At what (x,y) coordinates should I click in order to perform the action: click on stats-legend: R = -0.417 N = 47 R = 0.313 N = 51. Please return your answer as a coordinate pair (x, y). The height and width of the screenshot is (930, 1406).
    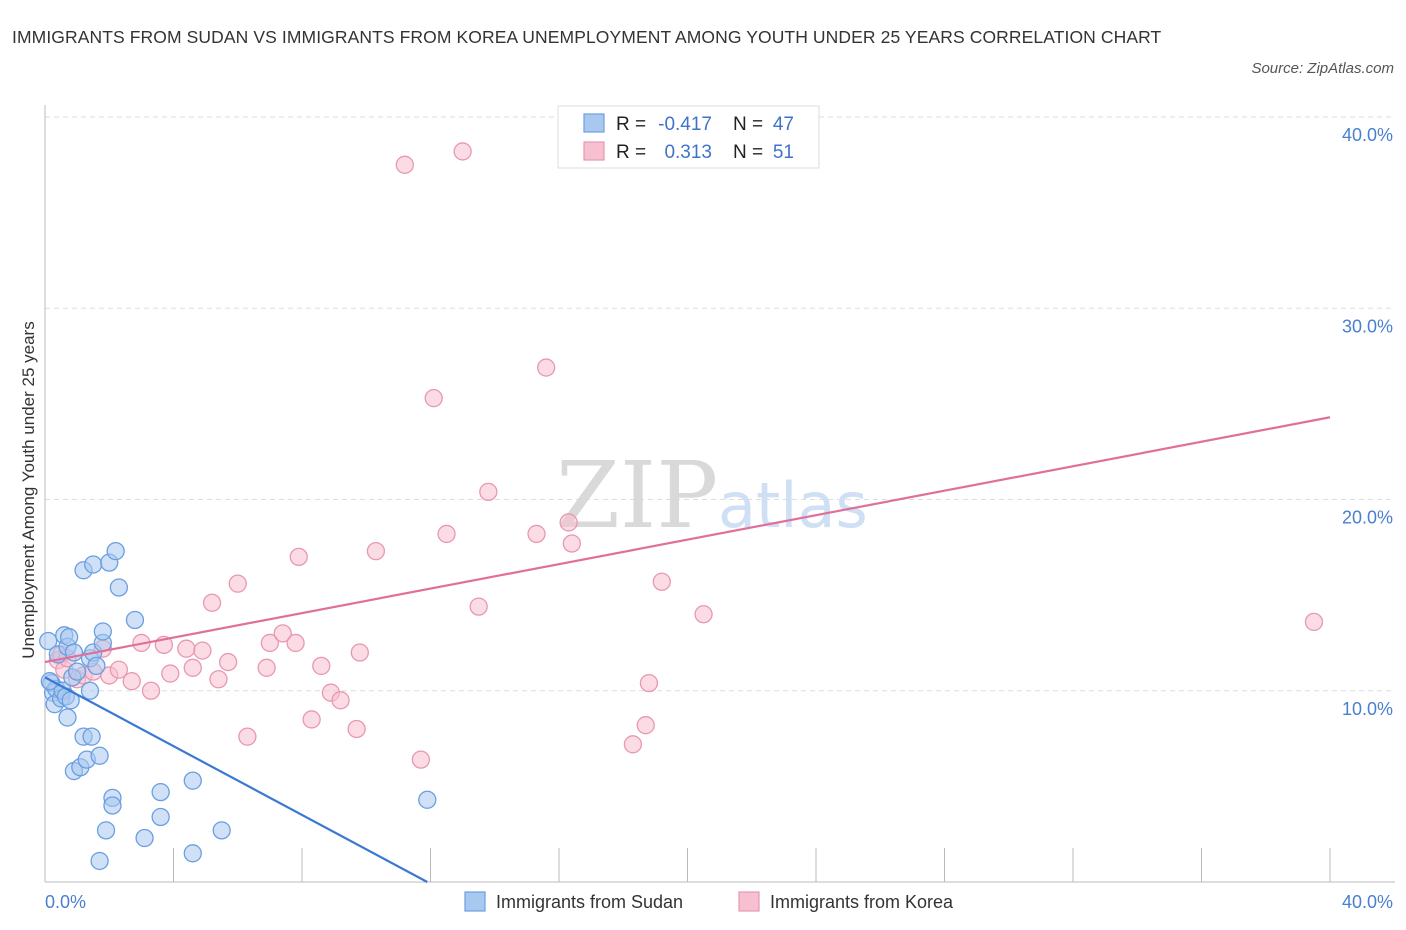
    Looking at the image, I should click on (688, 137).